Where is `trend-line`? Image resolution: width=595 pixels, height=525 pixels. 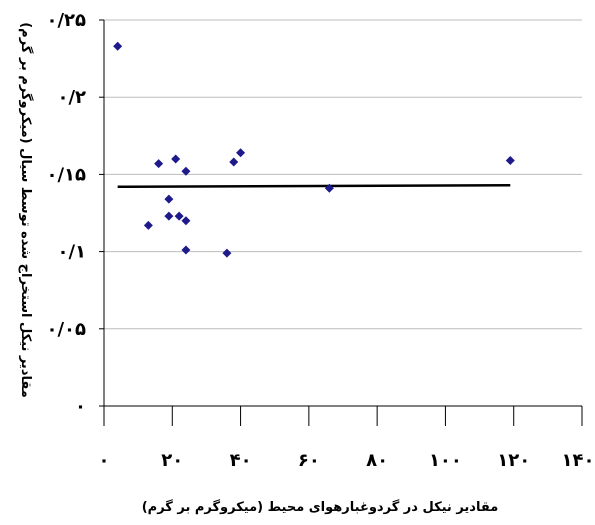
trend-line is located at coordinates (314, 186).